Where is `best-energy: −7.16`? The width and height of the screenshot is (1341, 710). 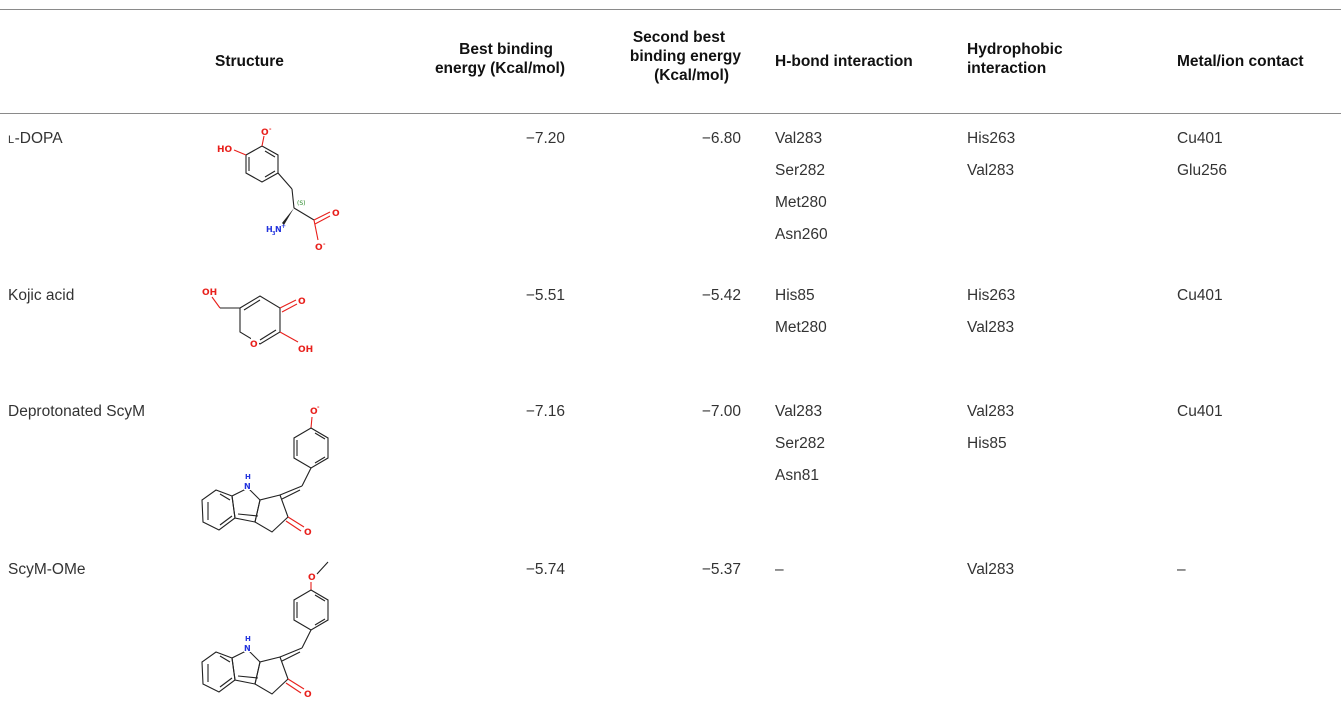 best-energy: −7.16 is located at coordinates (545, 411).